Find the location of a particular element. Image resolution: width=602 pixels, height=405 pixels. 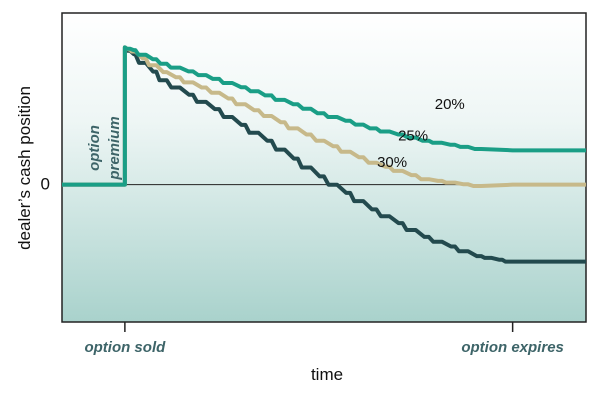

annotation-line-2: premium is located at coordinates (114, 148).